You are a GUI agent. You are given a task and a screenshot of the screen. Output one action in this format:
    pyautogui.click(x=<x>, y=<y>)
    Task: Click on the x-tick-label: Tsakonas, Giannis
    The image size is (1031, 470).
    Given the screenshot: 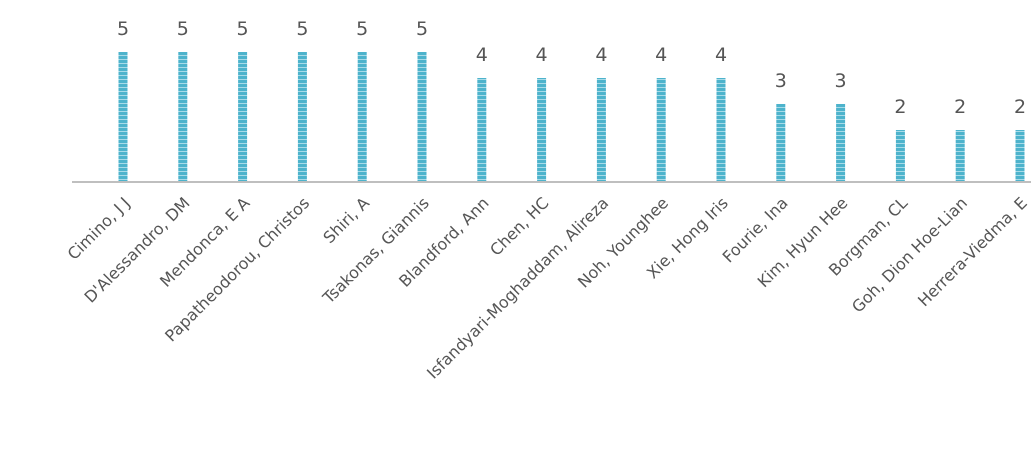 What is the action you would take?
    pyautogui.click(x=375, y=250)
    